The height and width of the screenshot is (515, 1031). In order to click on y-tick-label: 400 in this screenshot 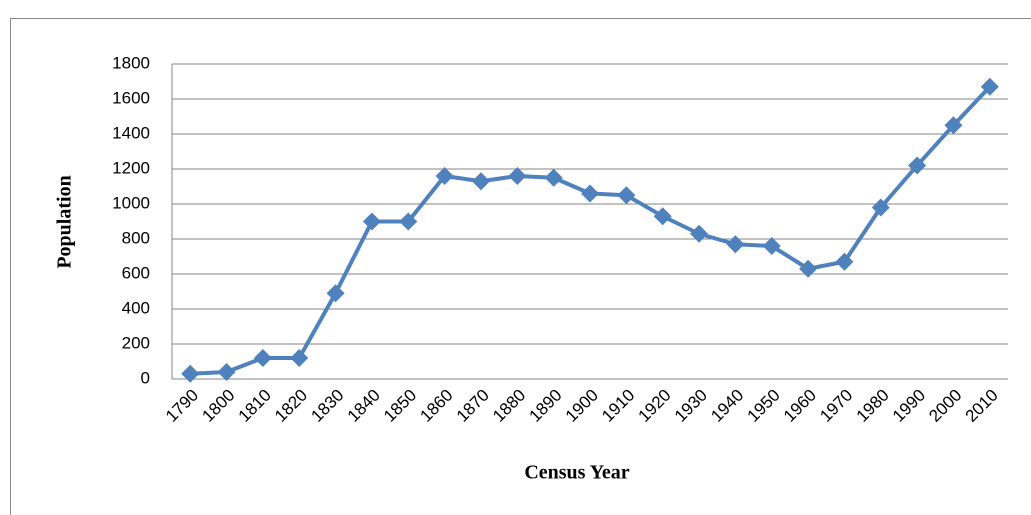, I will do `click(136, 307)`.